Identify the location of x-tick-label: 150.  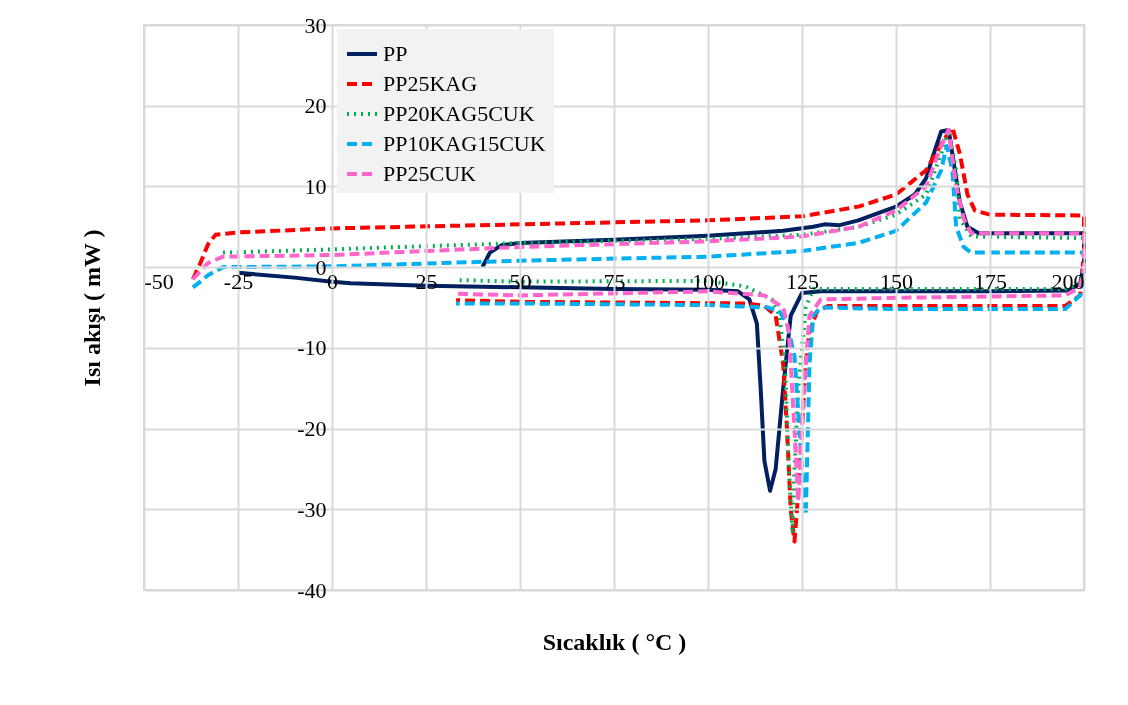
(896, 281).